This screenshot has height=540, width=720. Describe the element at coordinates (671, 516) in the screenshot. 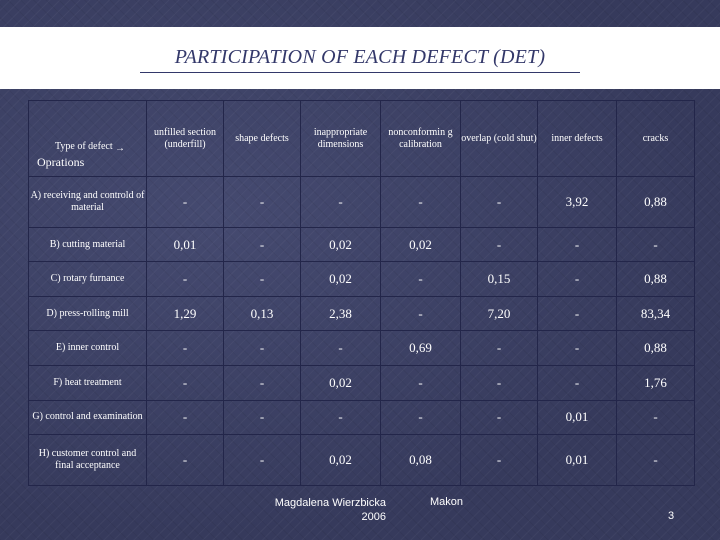

I see `page-number: 3` at that location.